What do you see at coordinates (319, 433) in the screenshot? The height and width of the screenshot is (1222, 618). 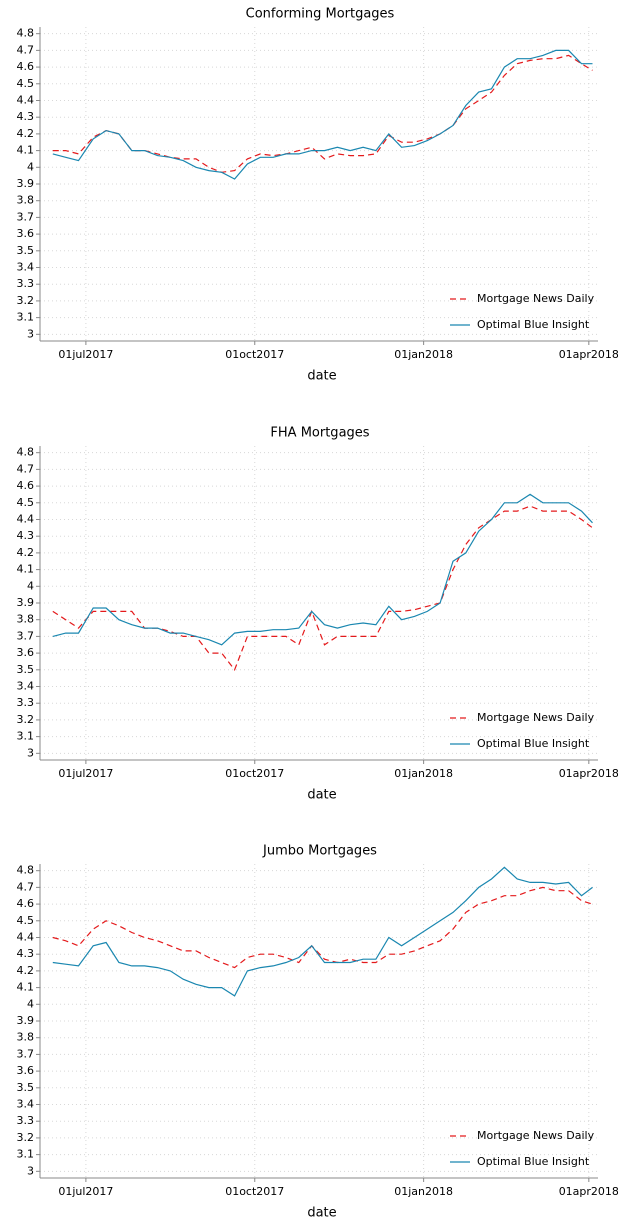 I see `chart-title: FHA Mortgages` at bounding box center [319, 433].